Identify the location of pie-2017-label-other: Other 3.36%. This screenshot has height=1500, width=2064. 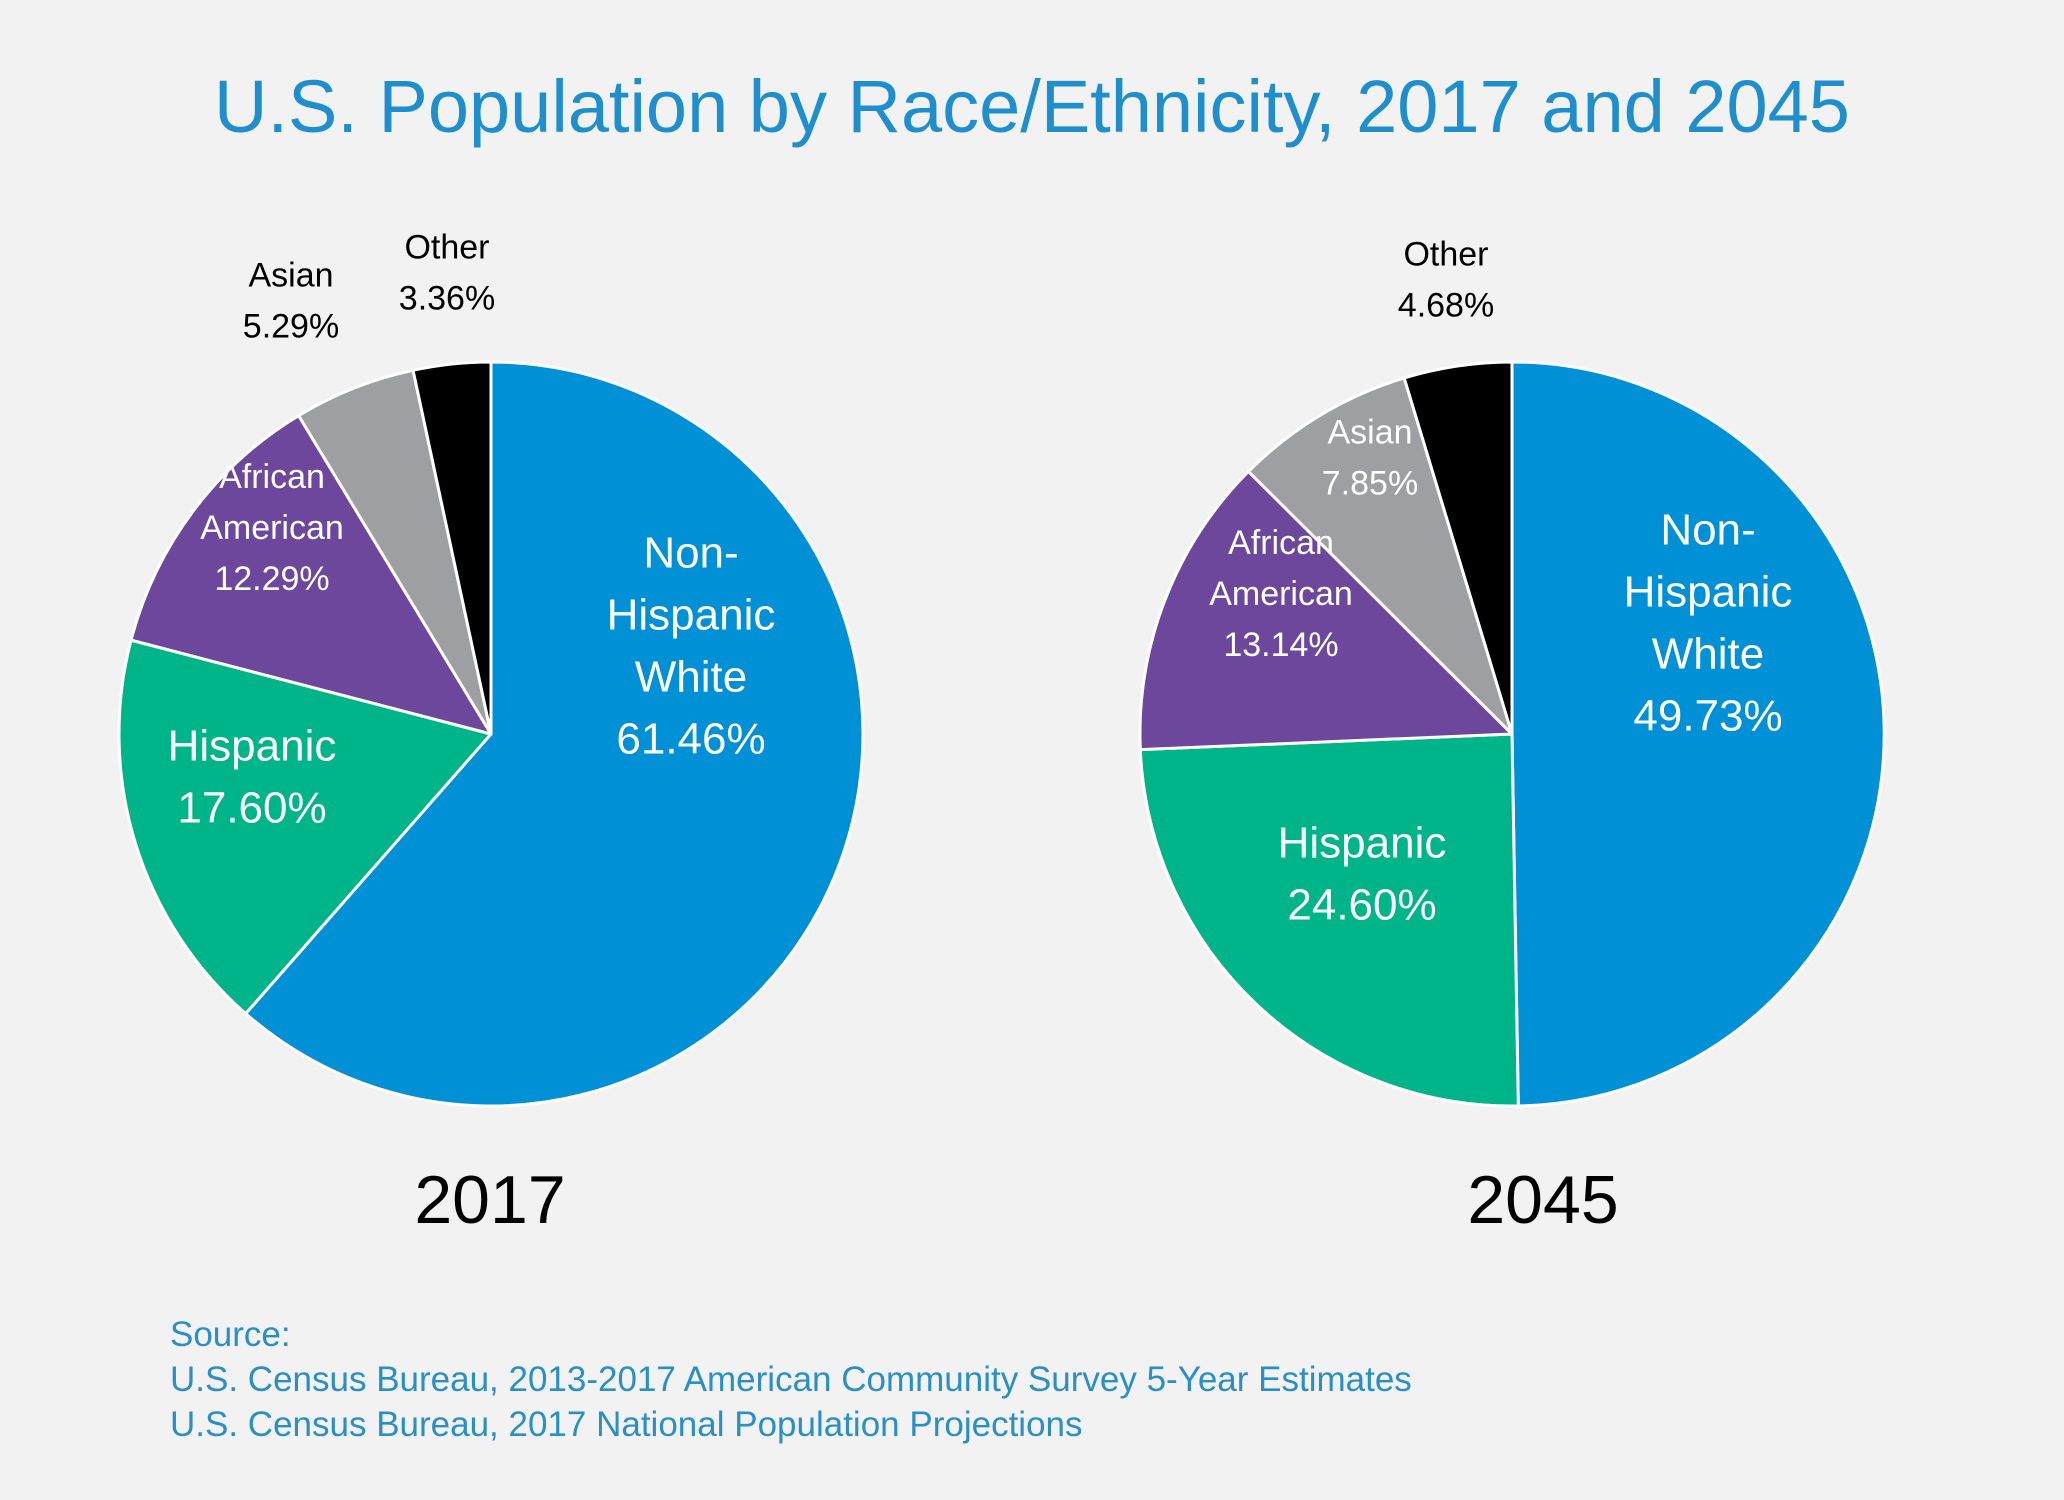
(447, 272).